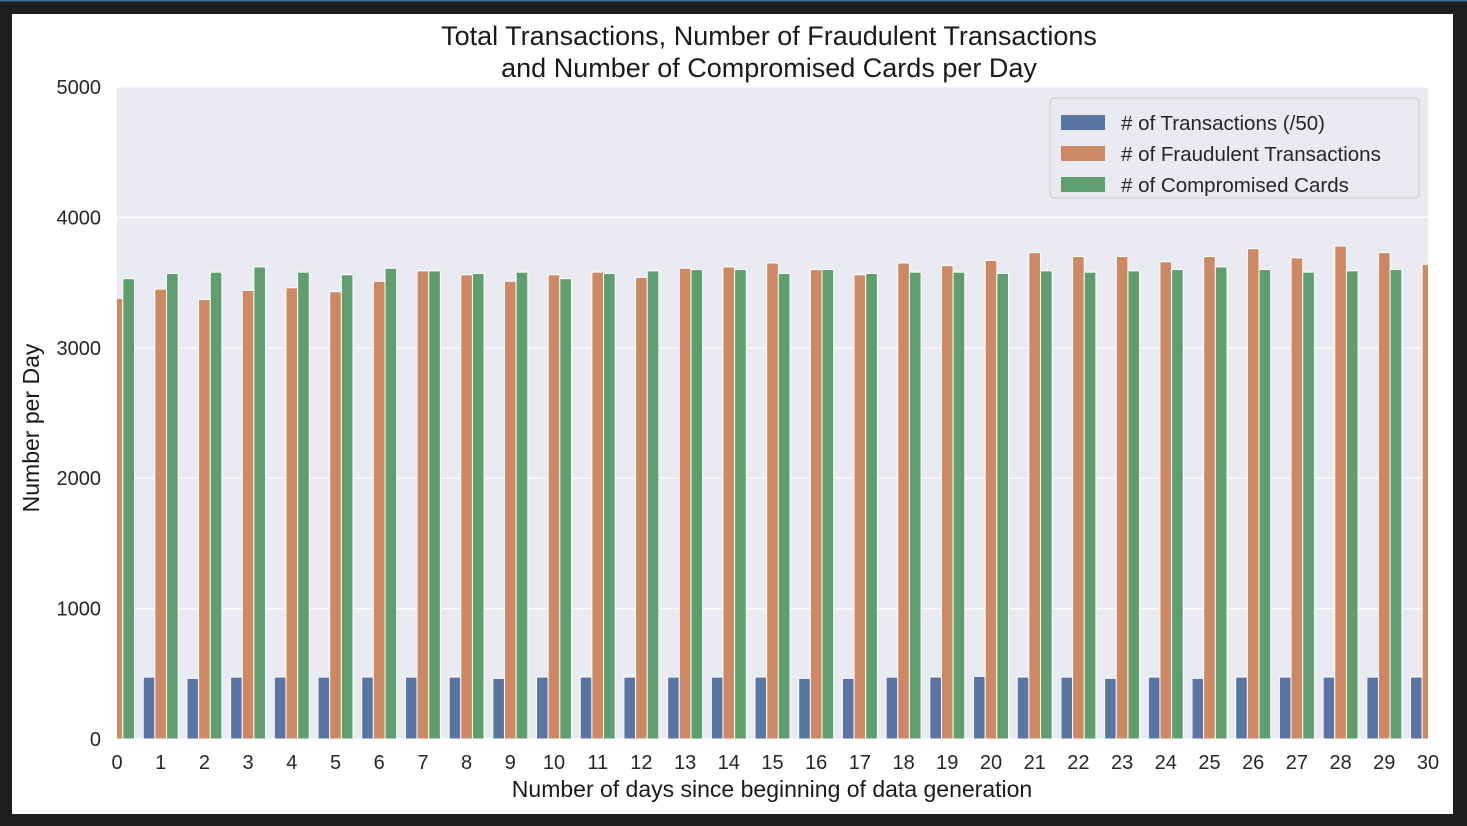  I want to click on x-tick-label: 15, so click(772, 763).